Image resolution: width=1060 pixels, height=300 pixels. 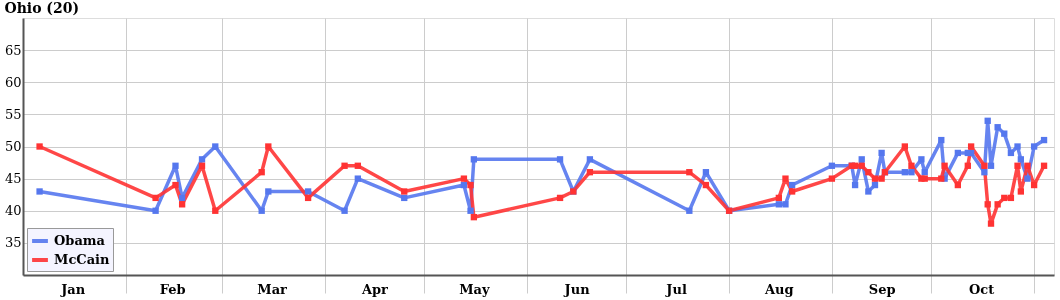 I want to click on x-tick-label: Jun, so click(x=577, y=289).